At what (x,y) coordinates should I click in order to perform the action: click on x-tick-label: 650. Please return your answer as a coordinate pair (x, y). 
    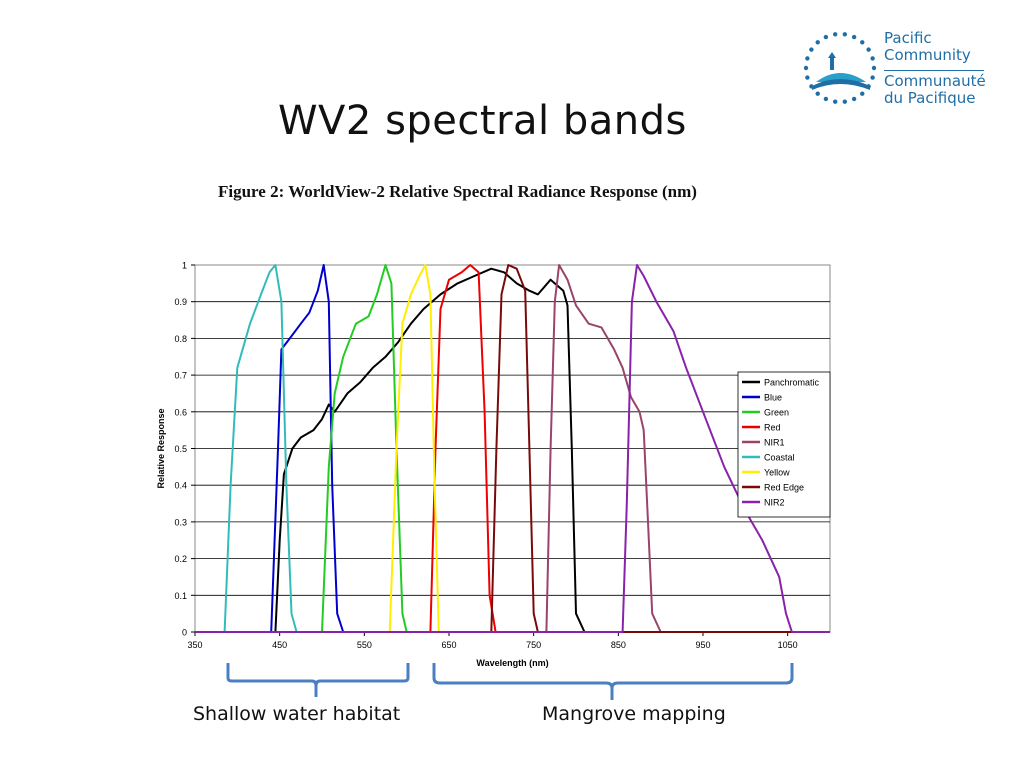
    Looking at the image, I should click on (448, 645).